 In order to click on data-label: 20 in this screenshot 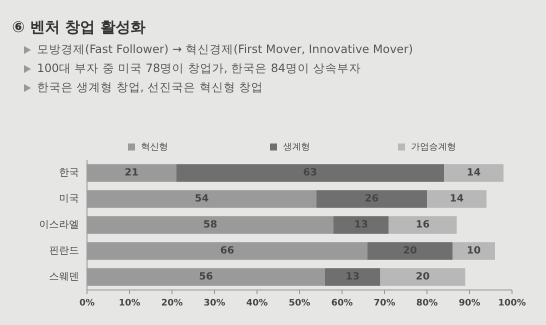, I will do `click(423, 277)`.